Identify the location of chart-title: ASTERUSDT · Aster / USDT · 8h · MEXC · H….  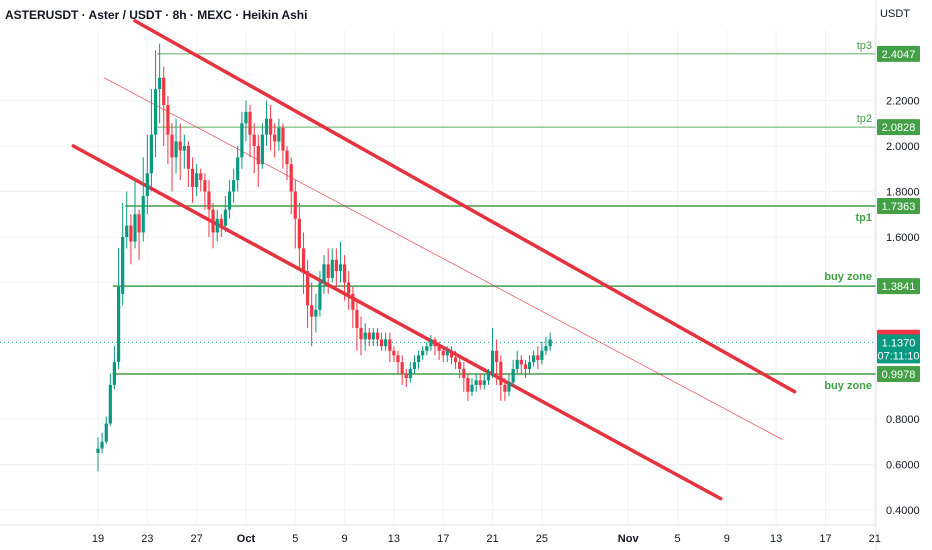
(156, 15).